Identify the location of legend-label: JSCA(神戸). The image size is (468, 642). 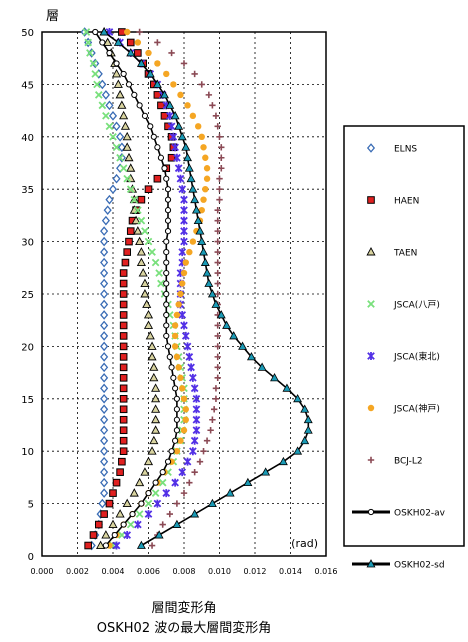
(416, 409).